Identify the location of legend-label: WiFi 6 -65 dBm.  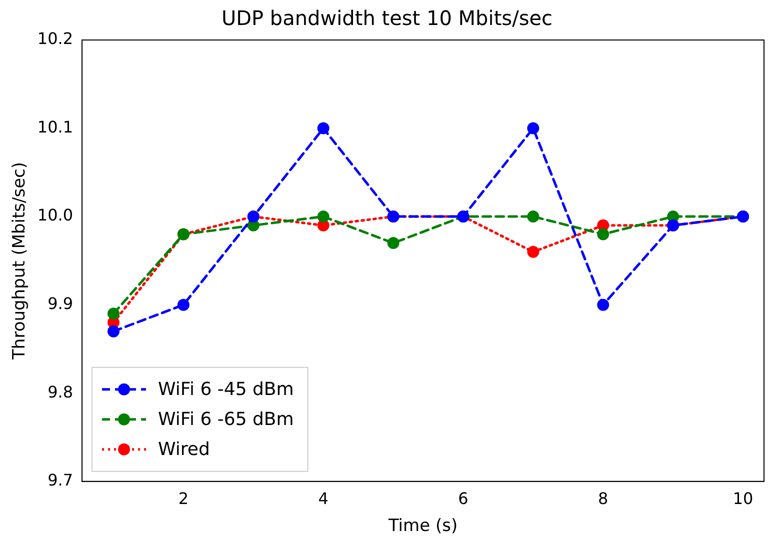
(226, 419).